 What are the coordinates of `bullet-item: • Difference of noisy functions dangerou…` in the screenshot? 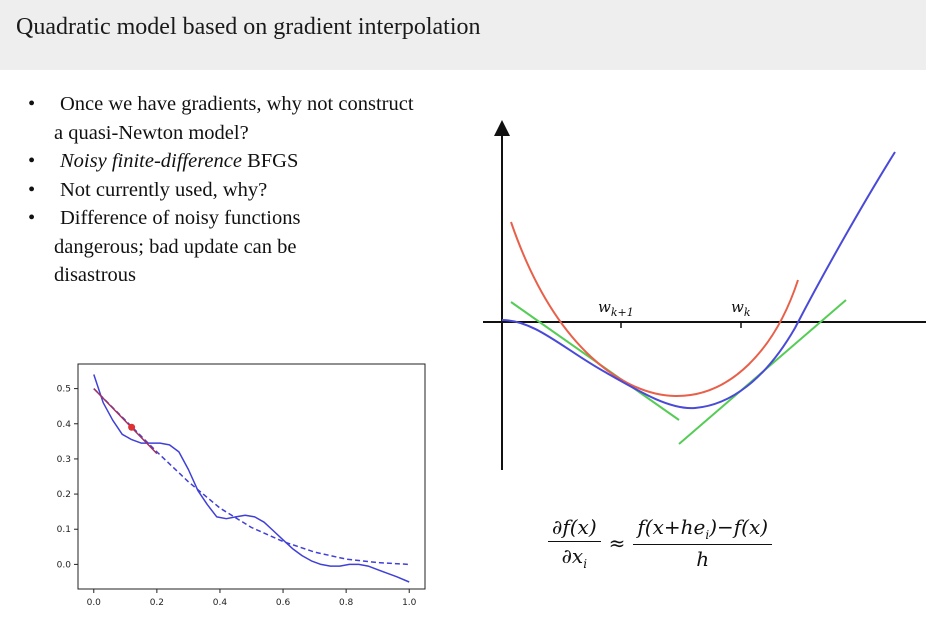 It's located at (253, 247).